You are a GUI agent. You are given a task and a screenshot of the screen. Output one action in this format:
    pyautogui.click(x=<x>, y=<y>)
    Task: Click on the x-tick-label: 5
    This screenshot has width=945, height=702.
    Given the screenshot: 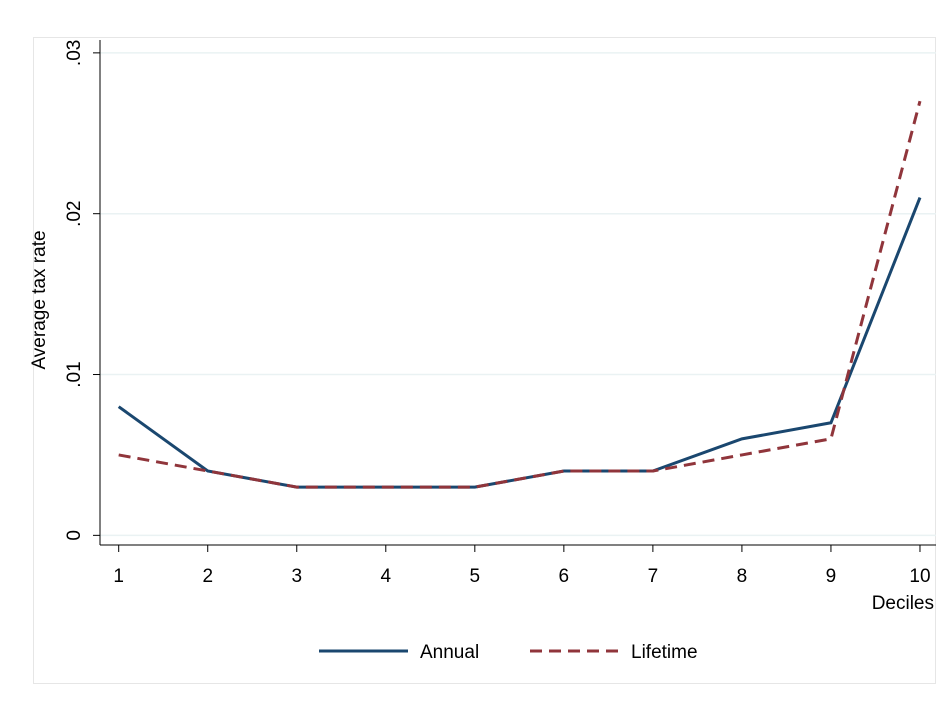 What is the action you would take?
    pyautogui.click(x=475, y=576)
    